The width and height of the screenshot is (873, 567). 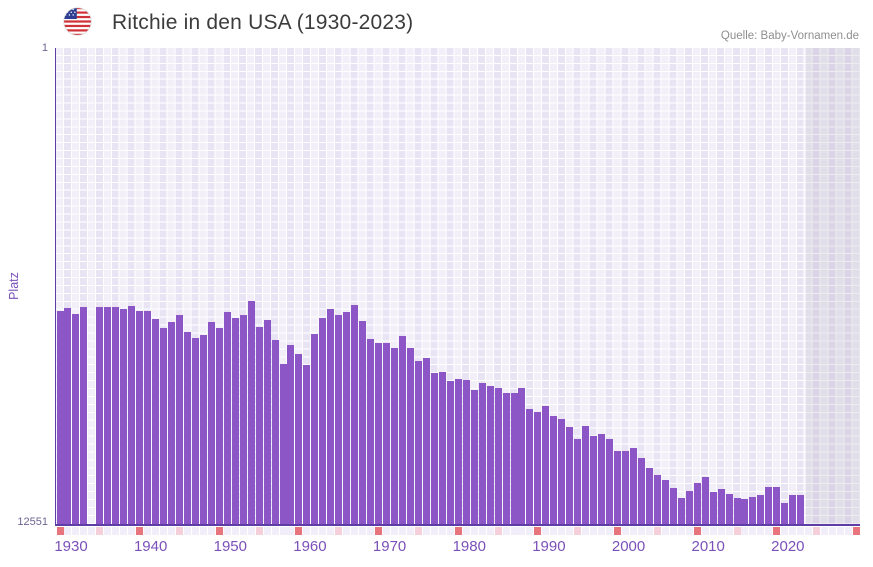 What do you see at coordinates (371, 531) in the screenshot?
I see `x-tick-1969` at bounding box center [371, 531].